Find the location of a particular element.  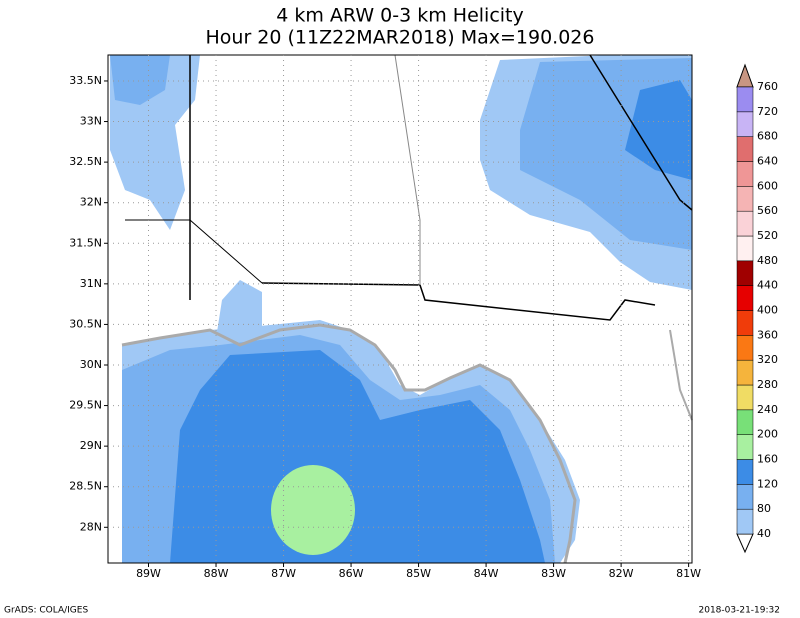

colorbar-label: 40 is located at coordinates (764, 533).